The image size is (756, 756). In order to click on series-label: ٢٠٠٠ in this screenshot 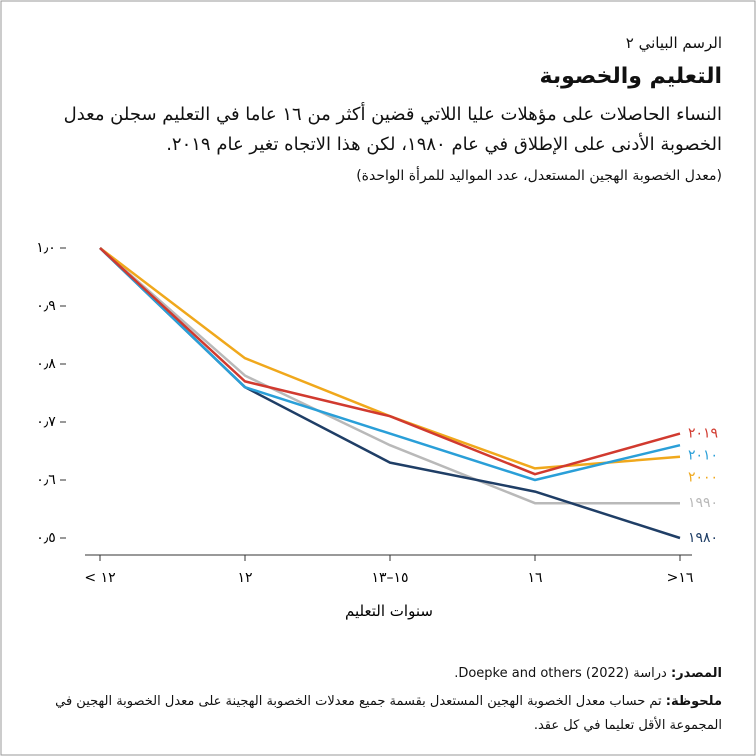, I will do `click(703, 478)`.